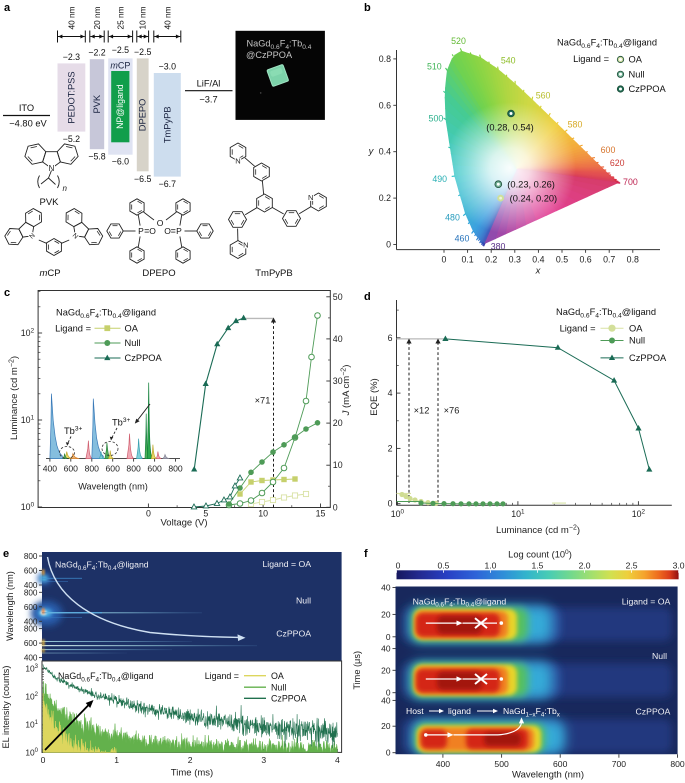 This screenshot has height=783, width=685. What do you see at coordinates (434, 67) in the screenshot?
I see `svg-text: 510` at bounding box center [434, 67].